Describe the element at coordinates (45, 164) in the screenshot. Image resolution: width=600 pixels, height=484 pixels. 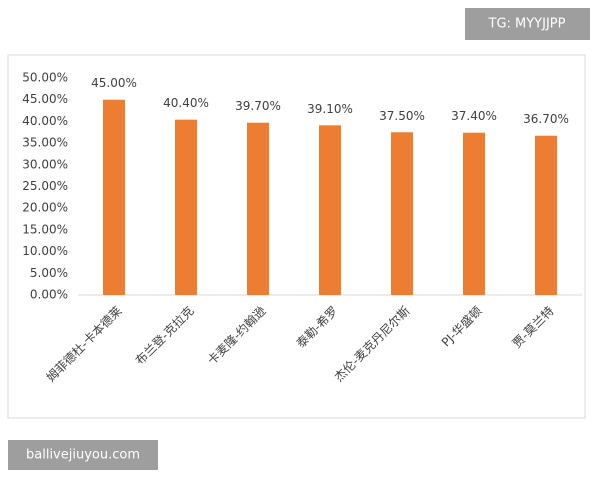
I see `y-tick-label: 30.00%` at that location.